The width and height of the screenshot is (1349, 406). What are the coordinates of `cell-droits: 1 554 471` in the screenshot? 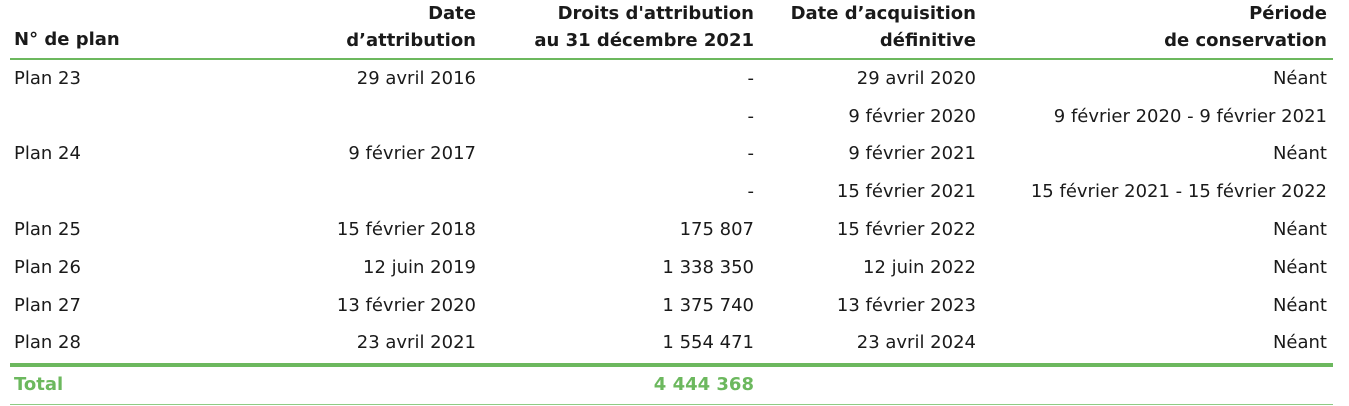 It's located at (708, 342).